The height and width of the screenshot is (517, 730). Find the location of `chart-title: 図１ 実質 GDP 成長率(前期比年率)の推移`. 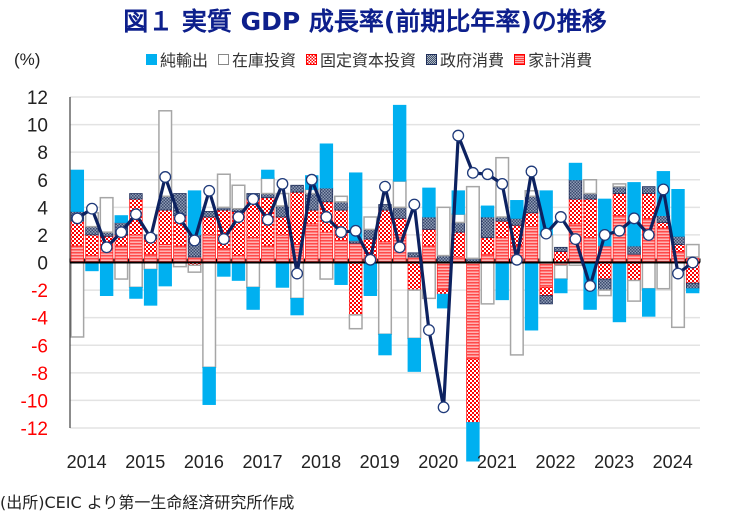

chart-title: 図１ 実質 GDP 成長率(前期比年率)の推移 is located at coordinates (365, 21).